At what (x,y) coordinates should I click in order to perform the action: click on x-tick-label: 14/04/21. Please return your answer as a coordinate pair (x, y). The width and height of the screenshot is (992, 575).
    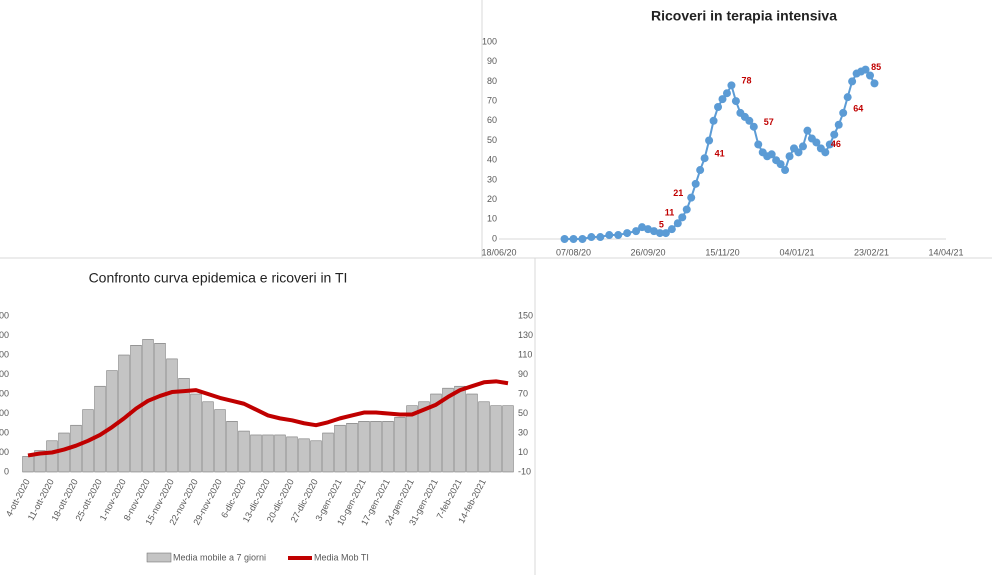
    Looking at the image, I should click on (945, 252).